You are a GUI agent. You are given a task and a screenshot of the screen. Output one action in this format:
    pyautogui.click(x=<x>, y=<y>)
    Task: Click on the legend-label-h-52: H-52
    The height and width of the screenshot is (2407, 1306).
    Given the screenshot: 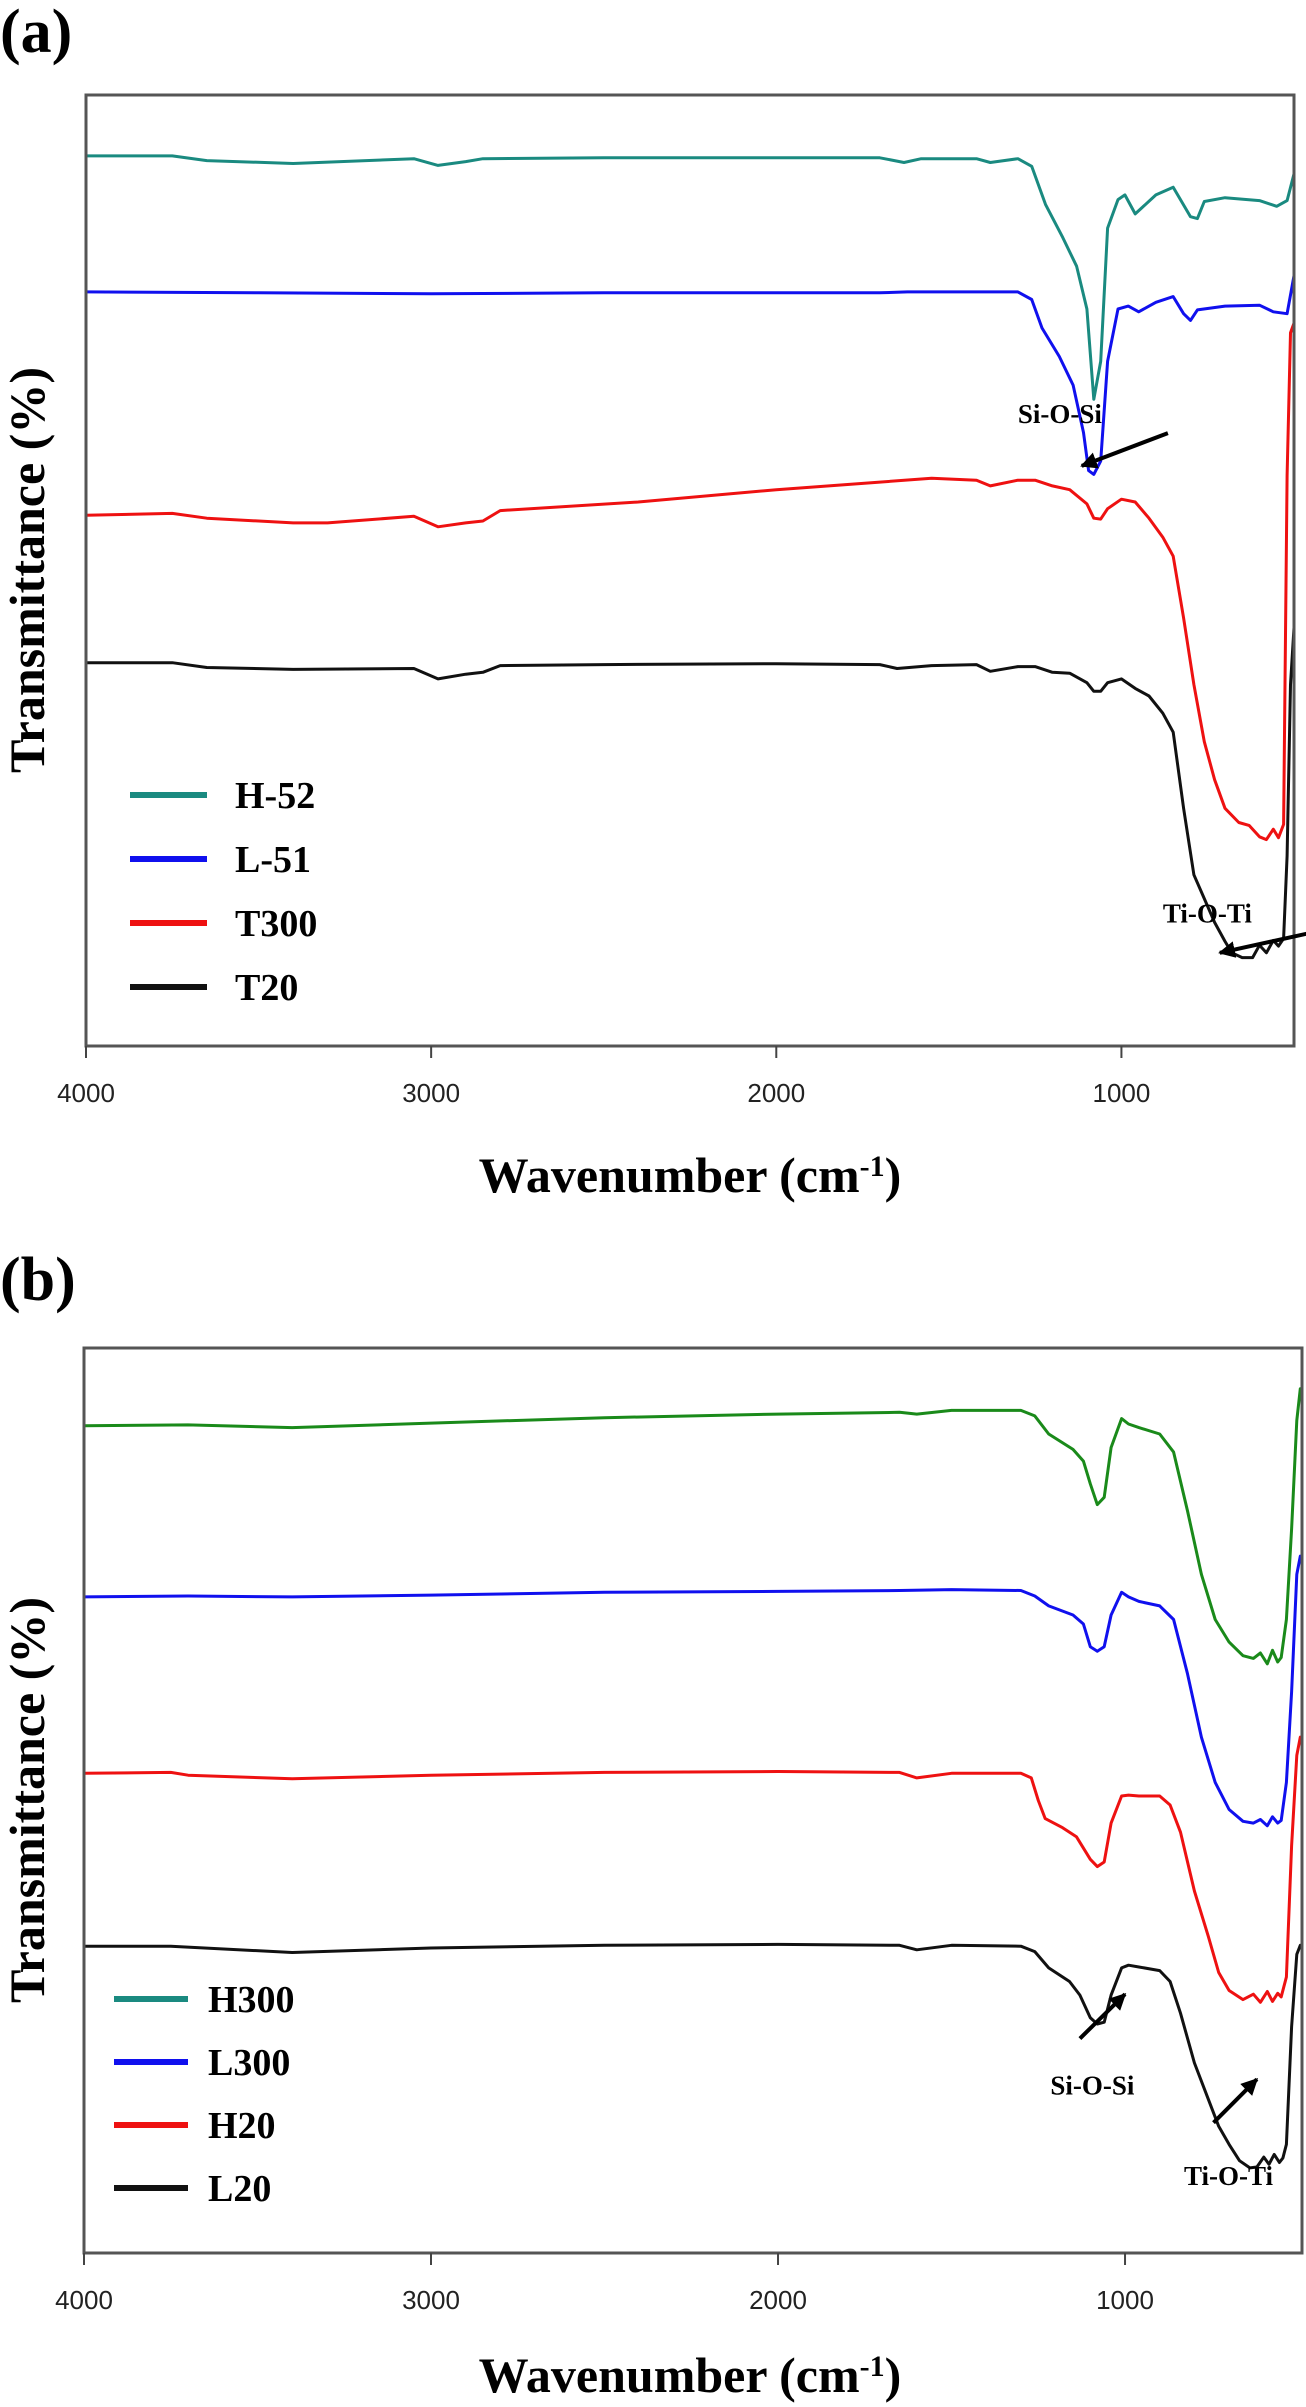 What is the action you would take?
    pyautogui.click(x=275, y=796)
    